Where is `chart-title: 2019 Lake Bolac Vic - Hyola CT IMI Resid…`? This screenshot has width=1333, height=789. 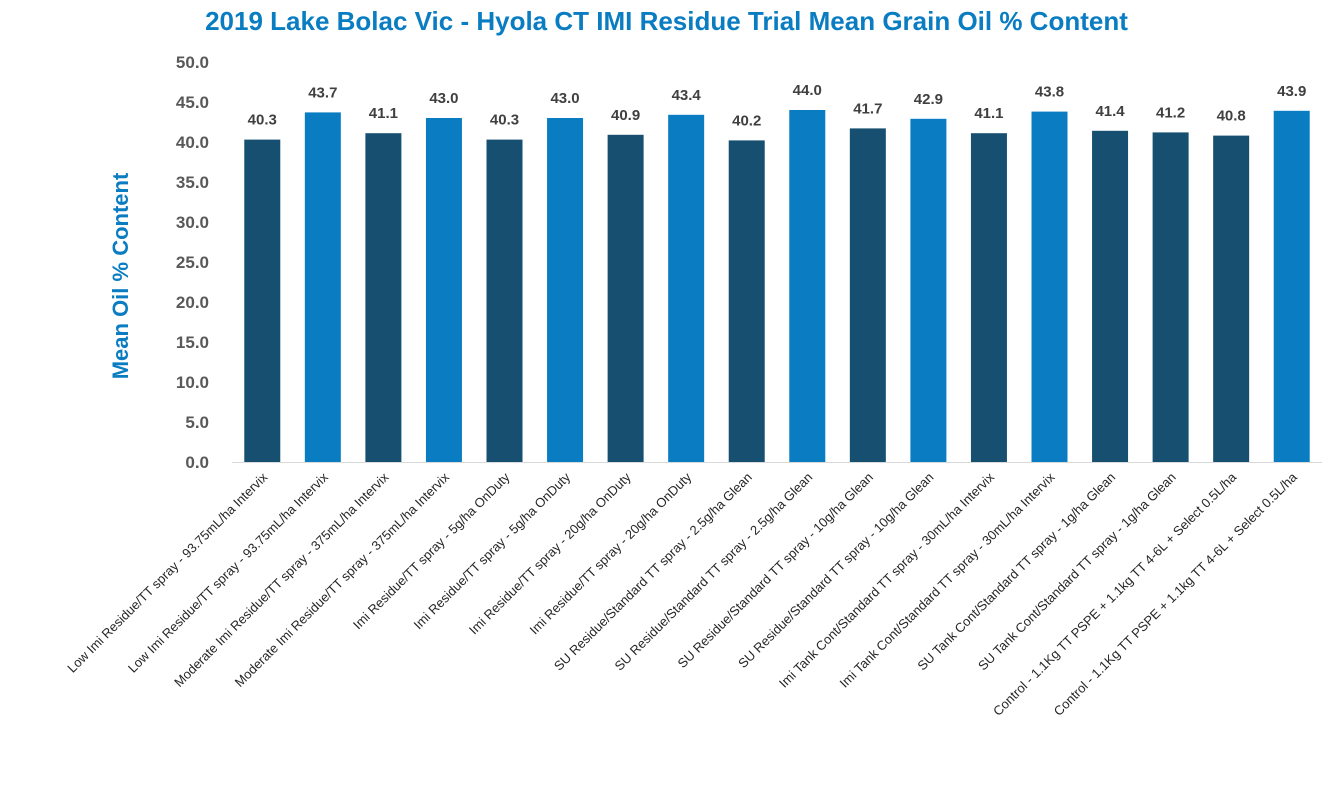 chart-title: 2019 Lake Bolac Vic - Hyola CT IMI Resid… is located at coordinates (666, 21).